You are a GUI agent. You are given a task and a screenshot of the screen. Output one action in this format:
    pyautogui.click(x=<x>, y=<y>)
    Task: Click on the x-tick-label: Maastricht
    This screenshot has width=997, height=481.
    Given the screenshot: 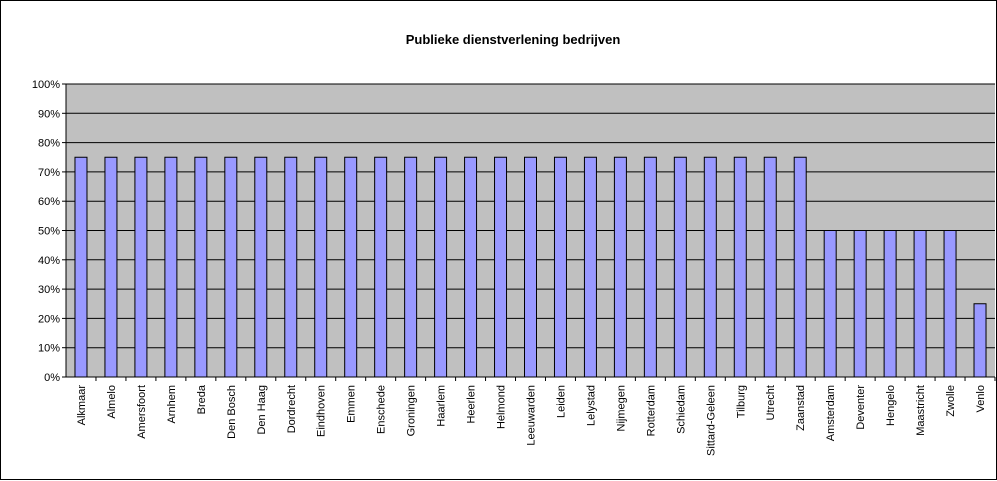 What is the action you would take?
    pyautogui.click(x=921, y=410)
    